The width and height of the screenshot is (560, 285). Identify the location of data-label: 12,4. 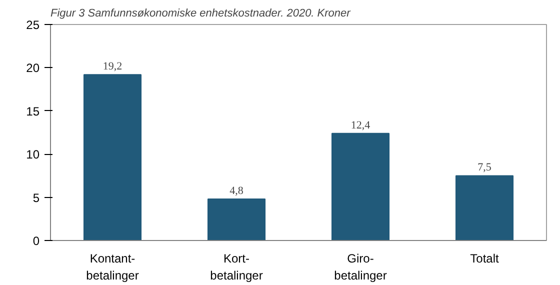
(360, 125).